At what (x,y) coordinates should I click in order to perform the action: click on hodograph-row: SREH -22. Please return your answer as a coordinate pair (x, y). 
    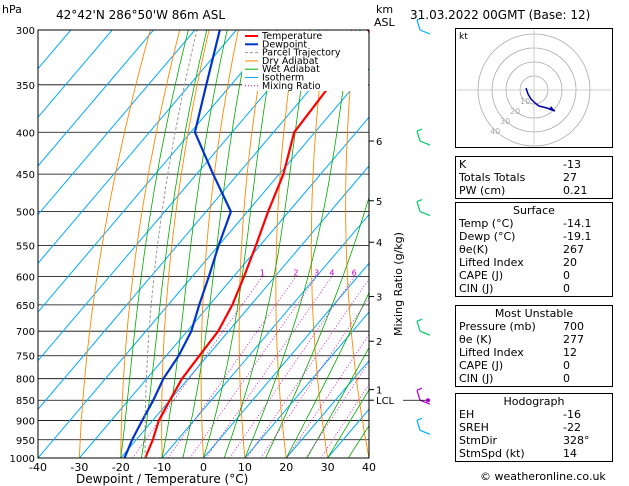
    Looking at the image, I should click on (520, 427).